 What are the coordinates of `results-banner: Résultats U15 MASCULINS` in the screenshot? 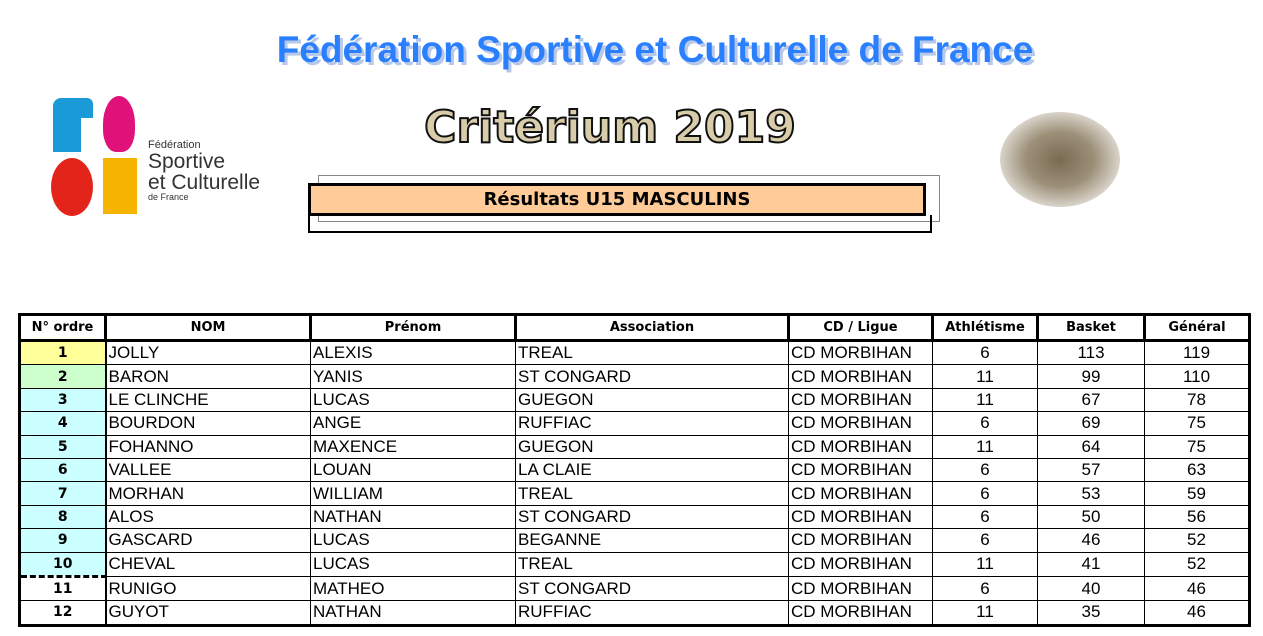 It's located at (617, 199).